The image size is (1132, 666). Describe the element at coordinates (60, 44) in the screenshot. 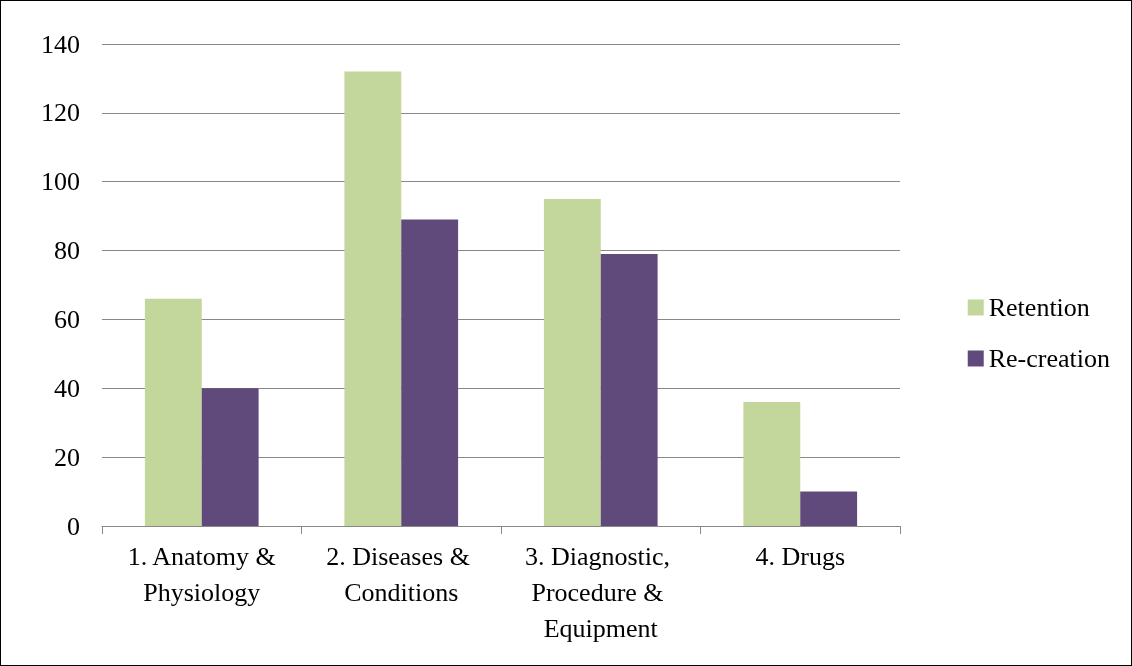

I see `y-tick-label: 140` at that location.